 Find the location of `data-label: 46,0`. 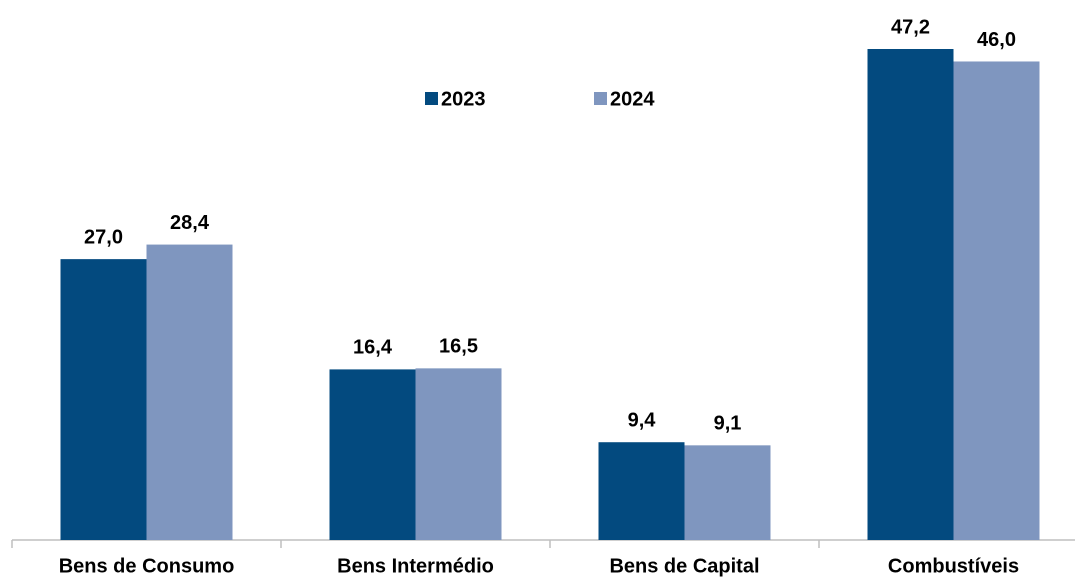

data-label: 46,0 is located at coordinates (996, 40).